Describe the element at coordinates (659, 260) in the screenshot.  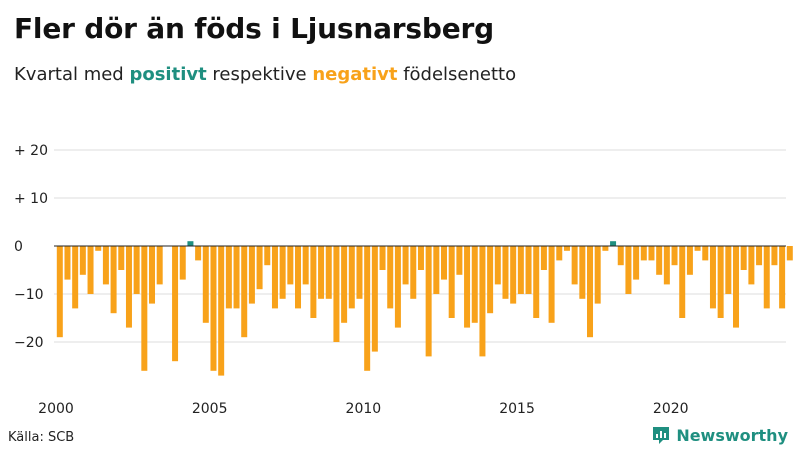
I see `bar-2019Q3` at that location.